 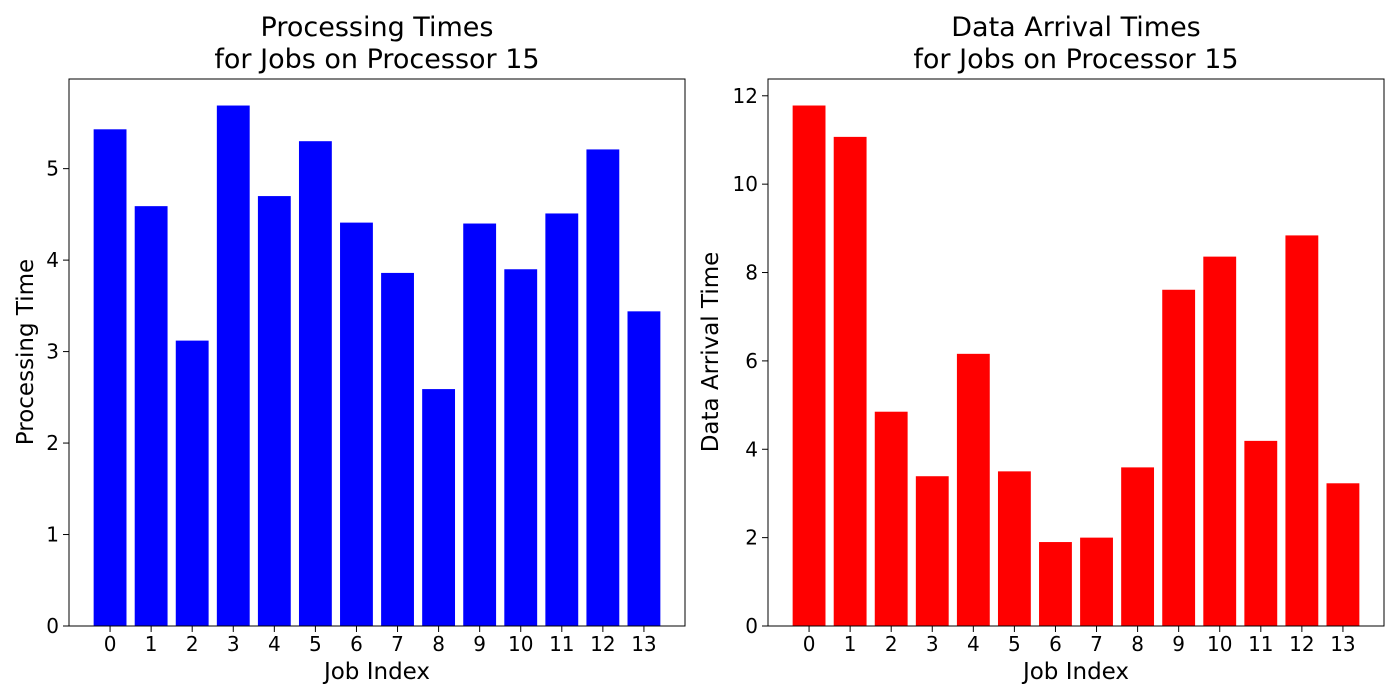 What do you see at coordinates (711, 352) in the screenshot?
I see `y-axis-label: Data Arrival Time` at bounding box center [711, 352].